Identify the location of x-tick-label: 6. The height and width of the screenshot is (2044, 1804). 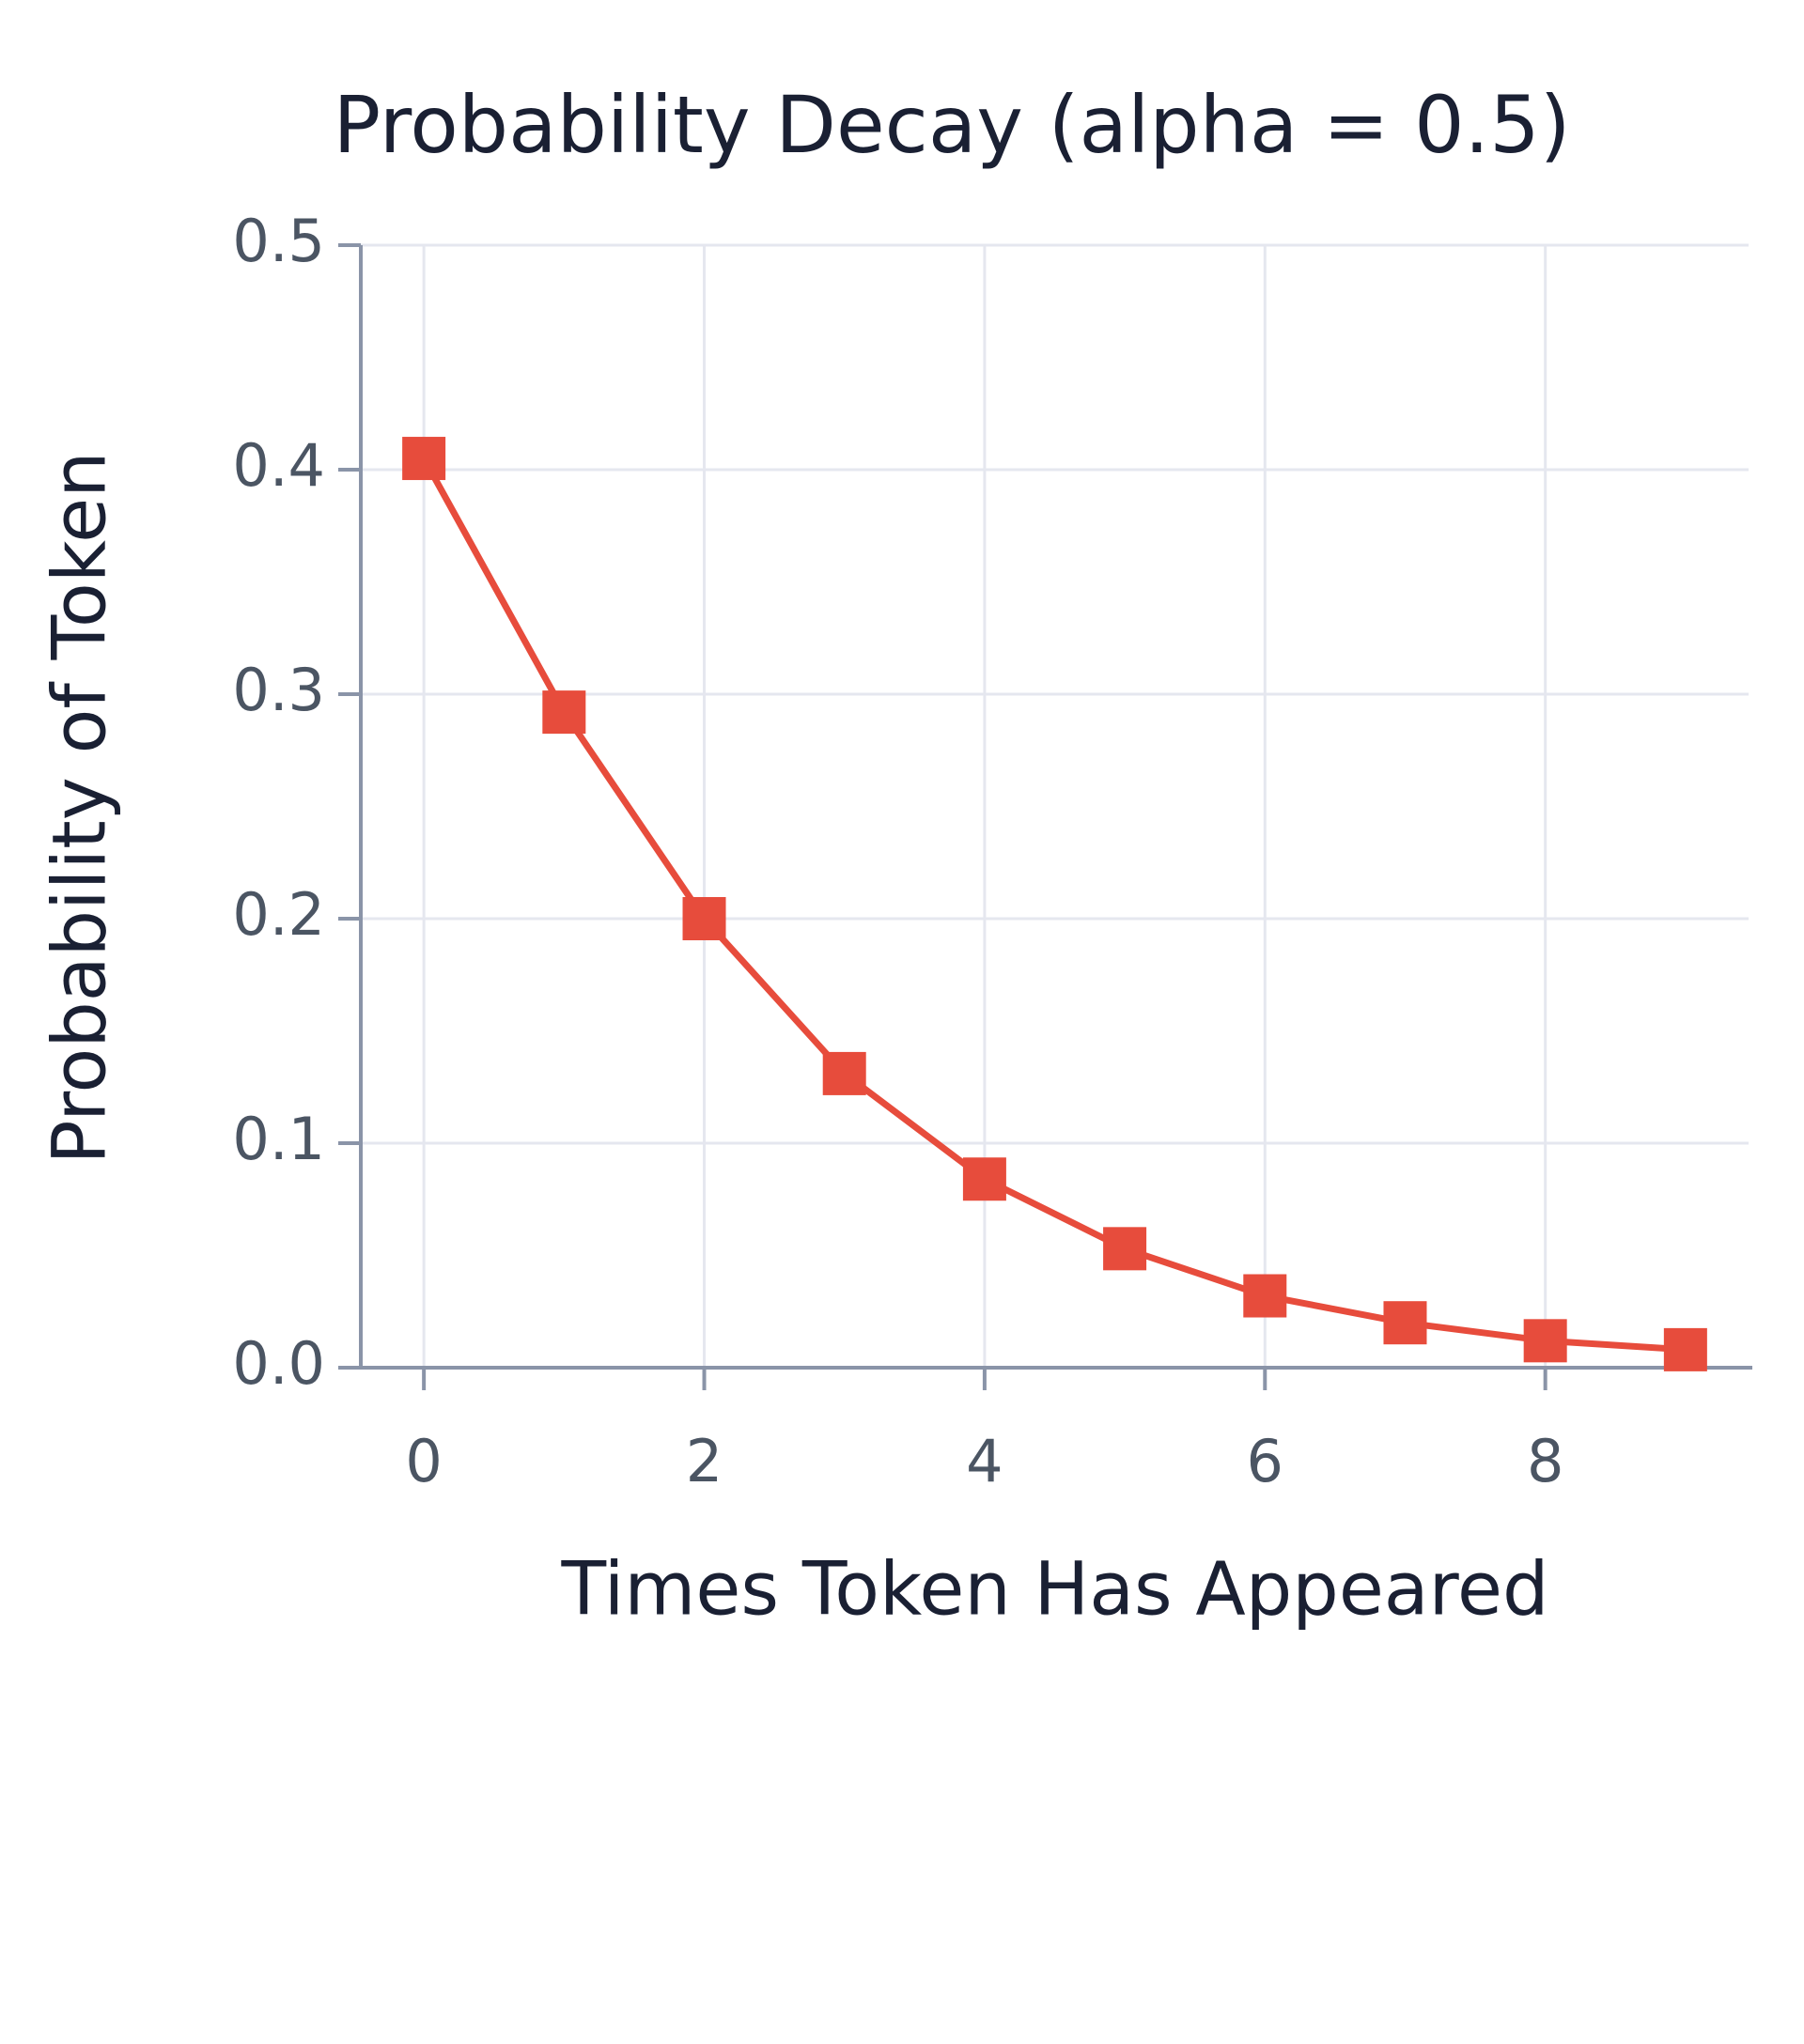
(1265, 1461).